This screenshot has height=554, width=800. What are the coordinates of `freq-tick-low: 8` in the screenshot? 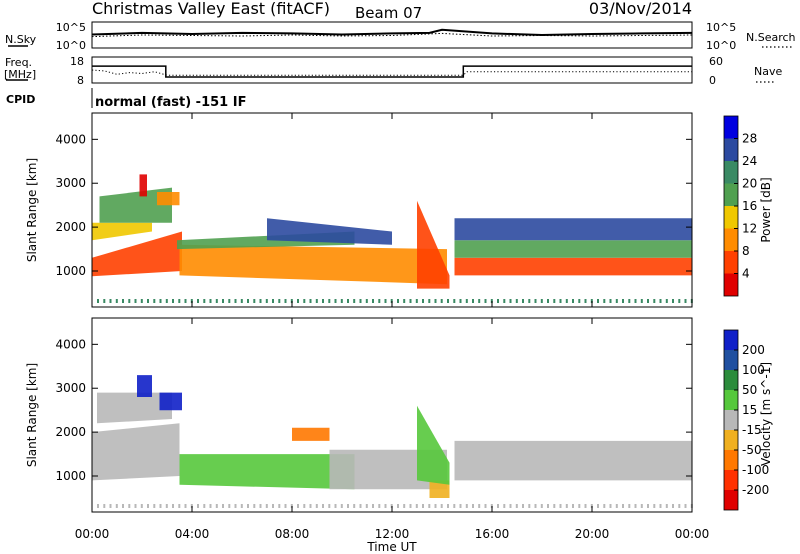 It's located at (80, 80).